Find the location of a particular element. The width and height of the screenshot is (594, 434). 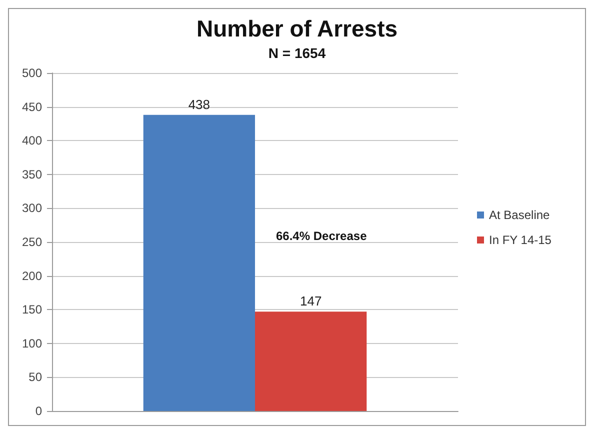

y-tick-label: 200 is located at coordinates (32, 275).